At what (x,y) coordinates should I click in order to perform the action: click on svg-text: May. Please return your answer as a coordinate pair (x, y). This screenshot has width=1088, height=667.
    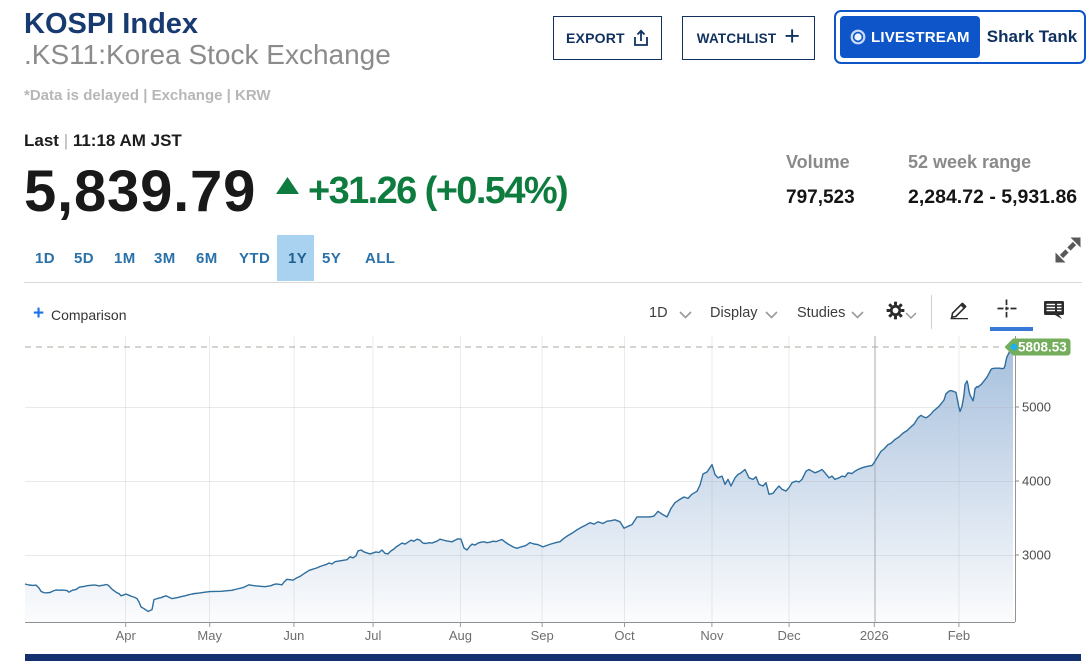
    Looking at the image, I should click on (209, 635).